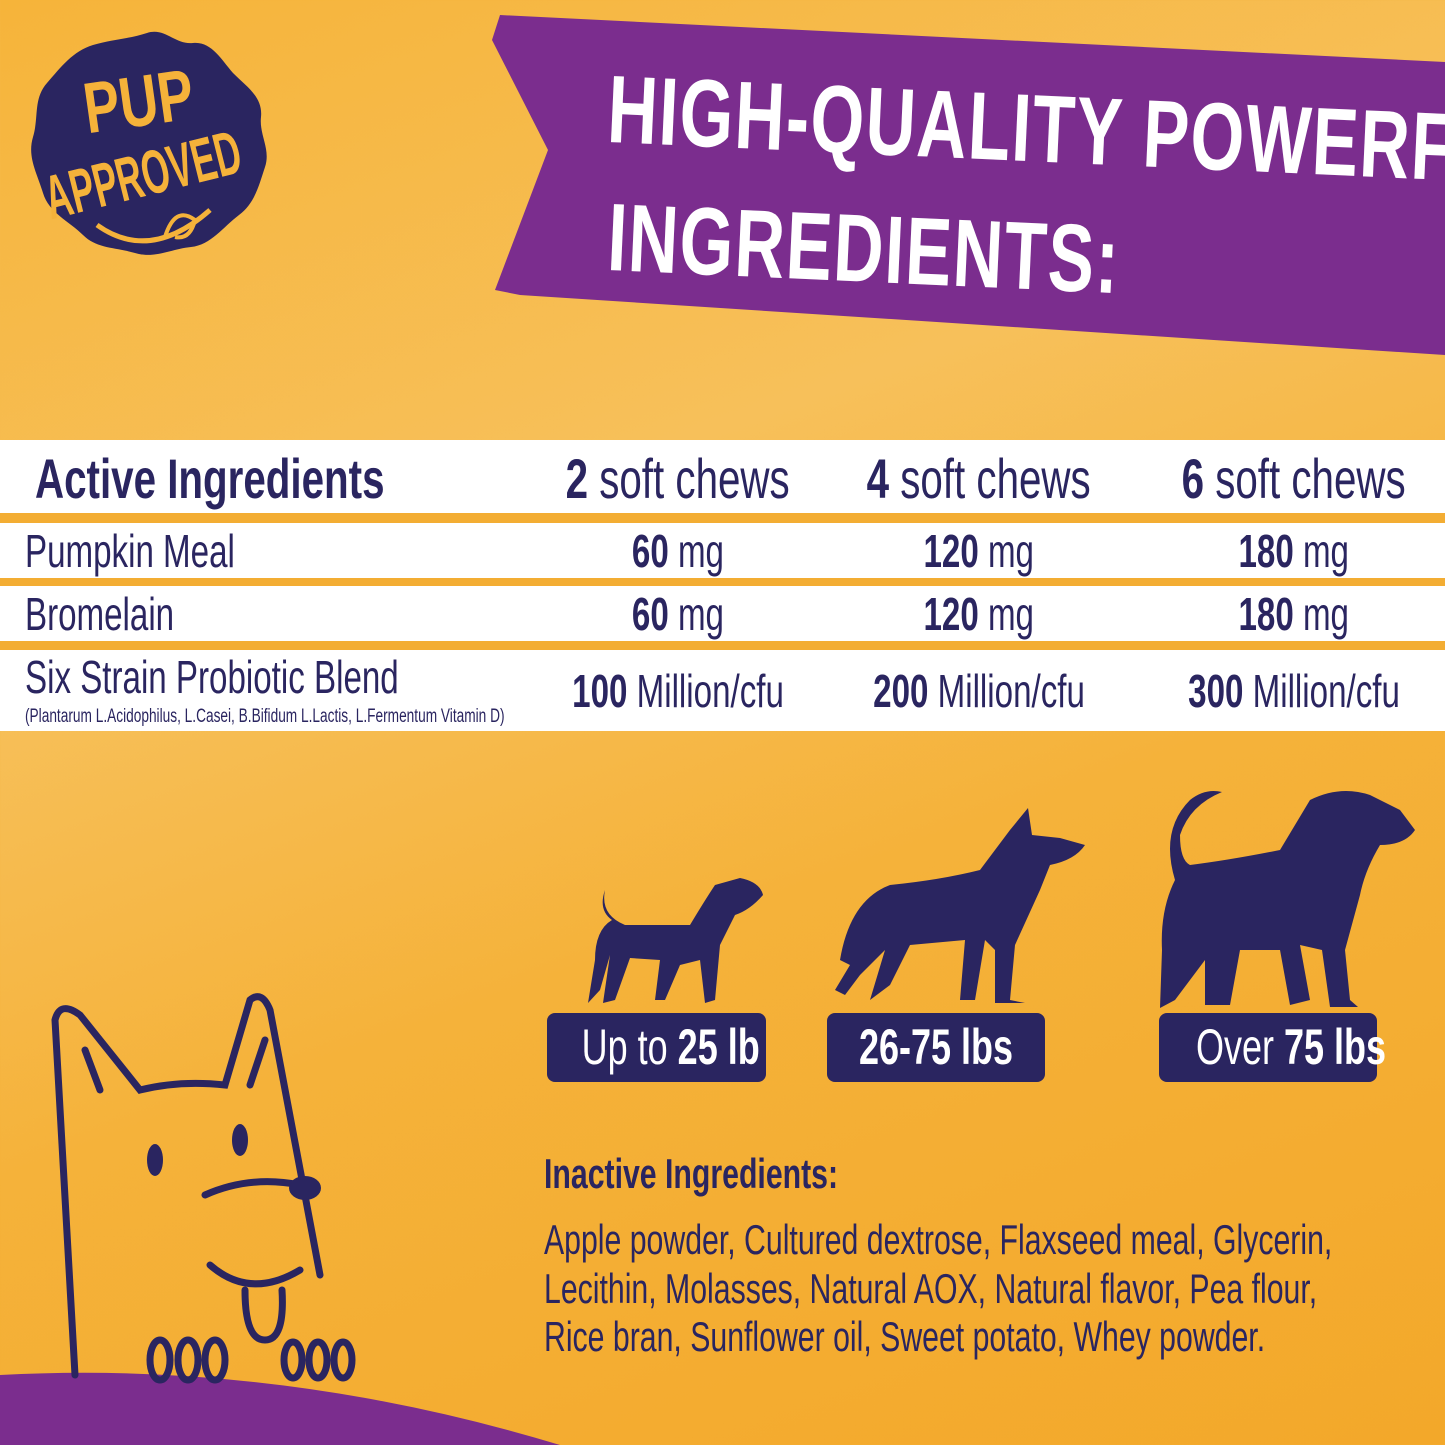 The image size is (1445, 1445). What do you see at coordinates (691, 1173) in the screenshot?
I see `inactive-title: Inactive Ingredients:` at bounding box center [691, 1173].